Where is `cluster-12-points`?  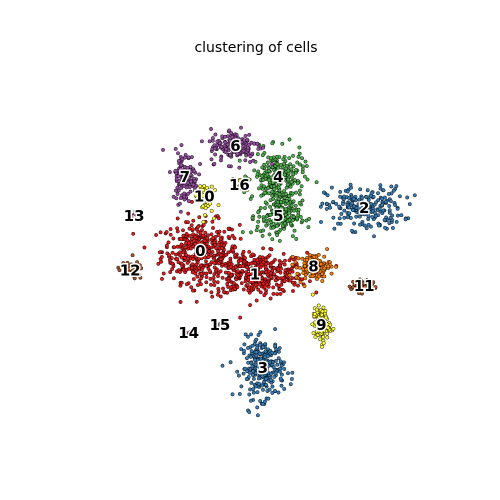
cluster-12-points is located at coordinates (130, 267).